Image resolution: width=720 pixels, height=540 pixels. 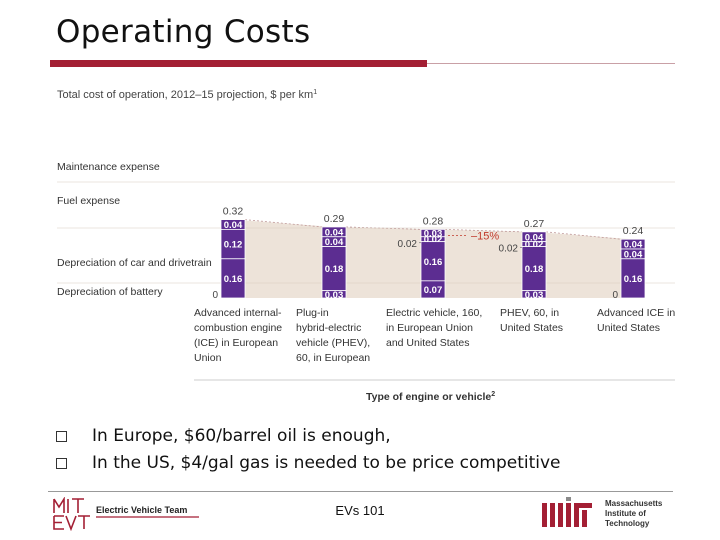 I want to click on bullet-text: In Europe, $60/barrel oil is enough,, so click(x=241, y=436).